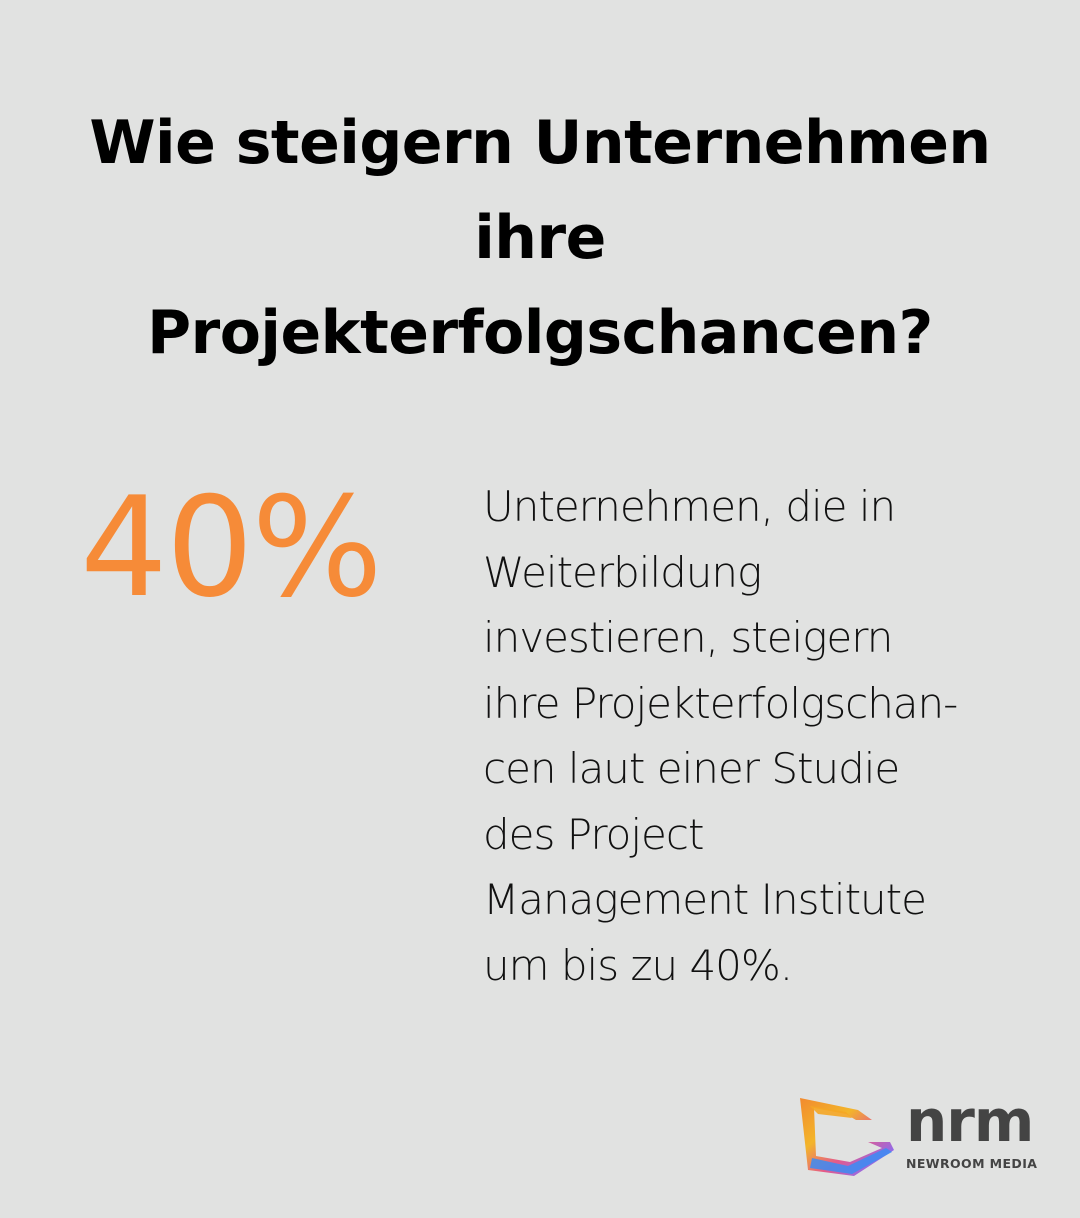 This screenshot has height=1218, width=1080. Describe the element at coordinates (689, 506) in the screenshot. I see `description-line: Unternehmen, die in` at that location.